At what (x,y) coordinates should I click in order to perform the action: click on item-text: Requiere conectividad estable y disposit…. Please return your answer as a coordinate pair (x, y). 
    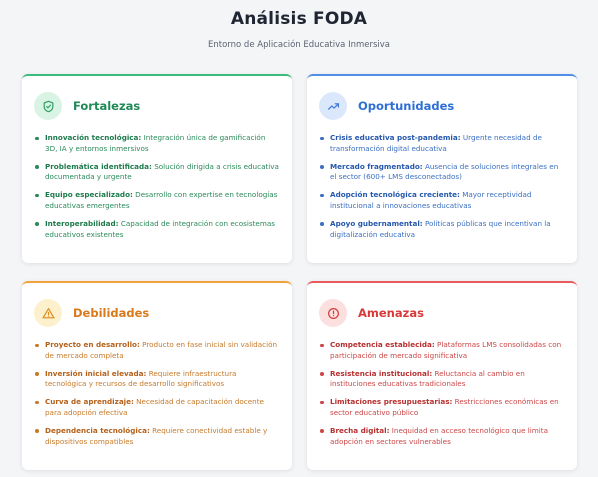
    Looking at the image, I should click on (156, 435).